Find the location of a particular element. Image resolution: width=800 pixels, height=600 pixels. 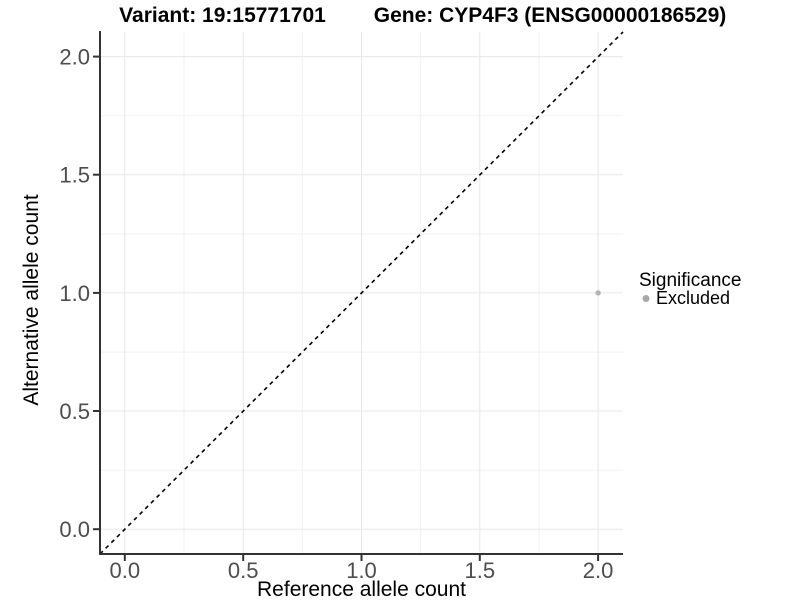

legend-entry-label: Excluded is located at coordinates (693, 298).